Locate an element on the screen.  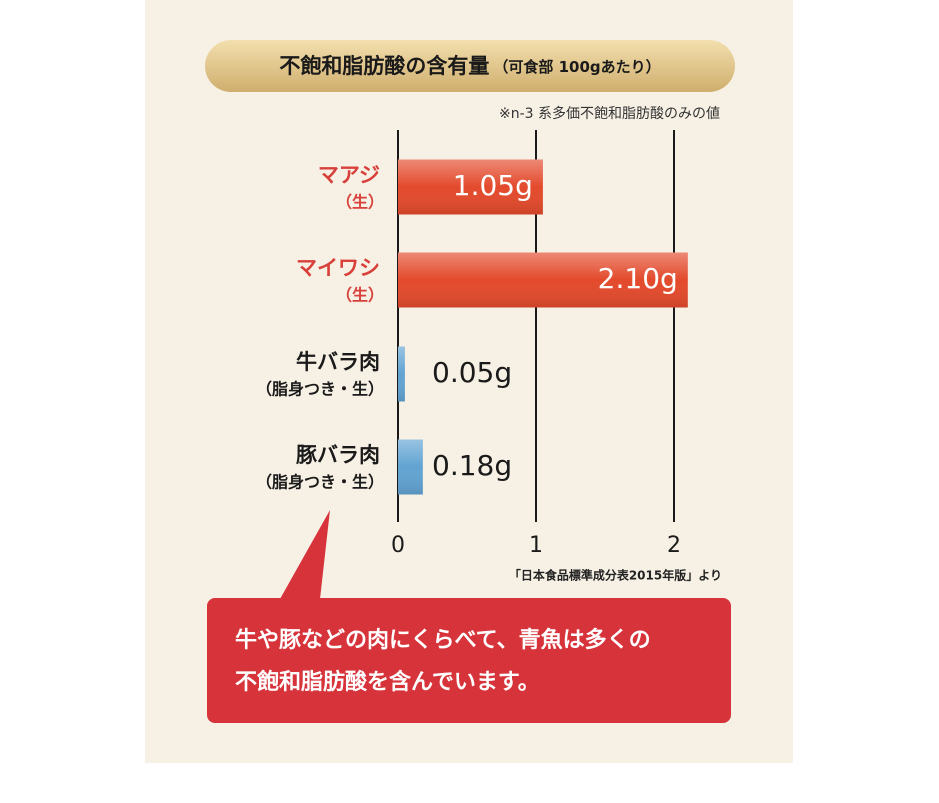
callout-box is located at coordinates (469, 616).